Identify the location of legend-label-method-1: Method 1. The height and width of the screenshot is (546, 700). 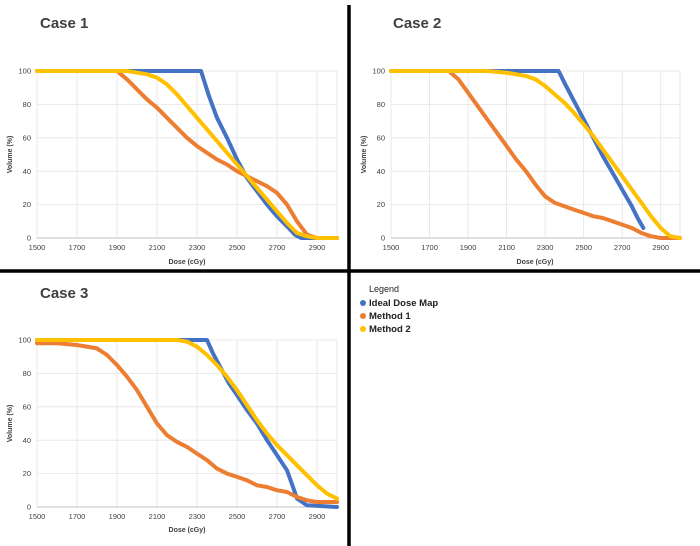
(390, 316).